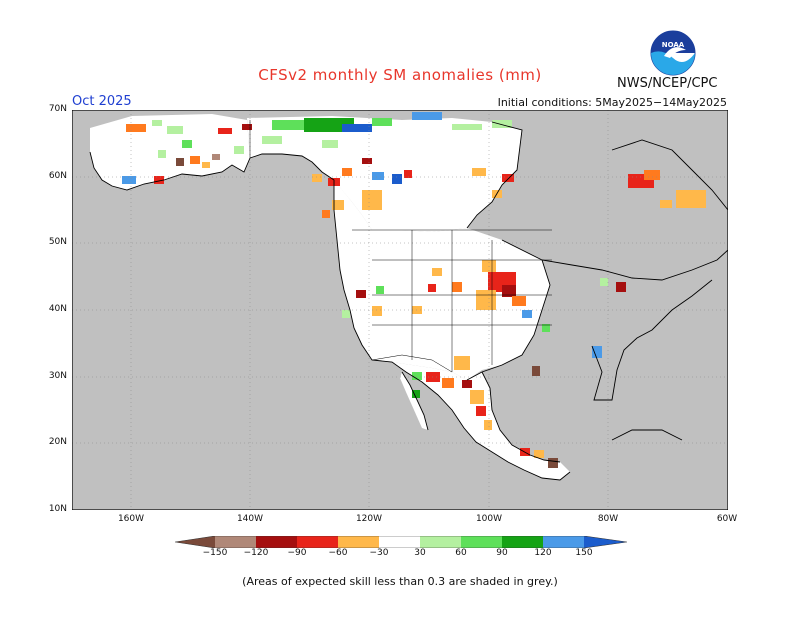 The width and height of the screenshot is (800, 618). What do you see at coordinates (170, 152) in the screenshot?
I see `land-alaska` at bounding box center [170, 152].